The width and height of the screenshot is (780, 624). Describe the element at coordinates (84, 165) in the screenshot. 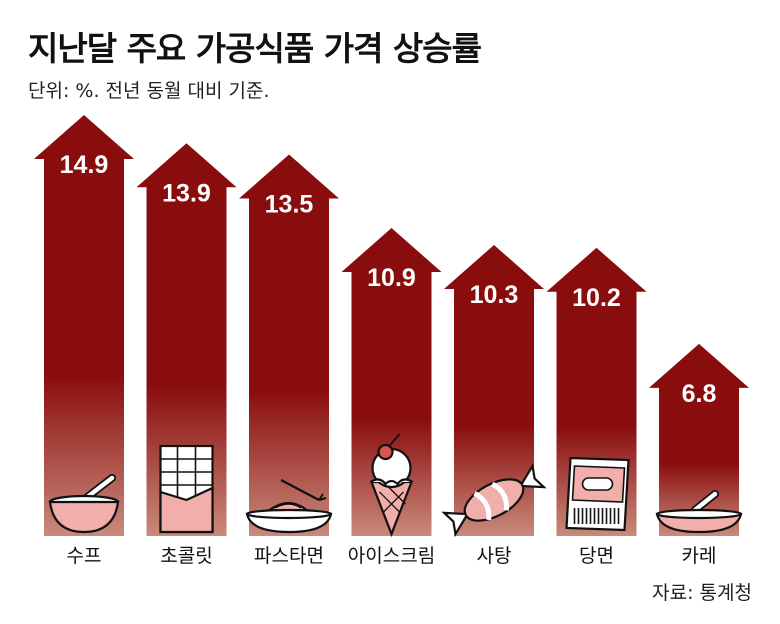

I see `value-label: 14.9` at that location.